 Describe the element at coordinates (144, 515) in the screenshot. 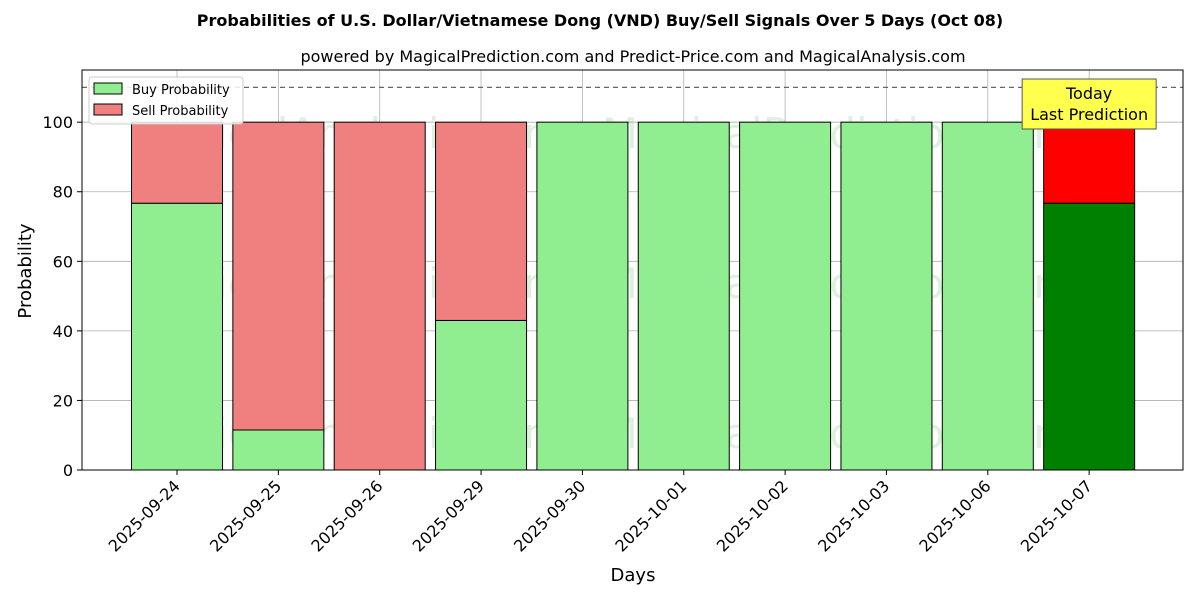

I see `x-tick-label: 2025-09-24` at that location.